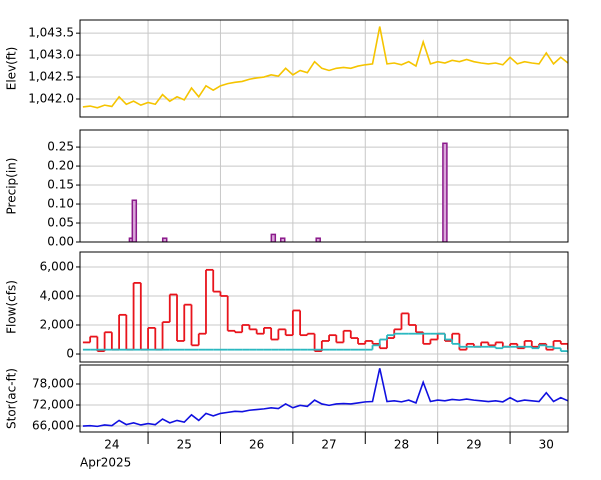 The image size is (601, 480). What do you see at coordinates (60, 223) in the screenshot?
I see `y-tick-label: 0.05` at bounding box center [60, 223].